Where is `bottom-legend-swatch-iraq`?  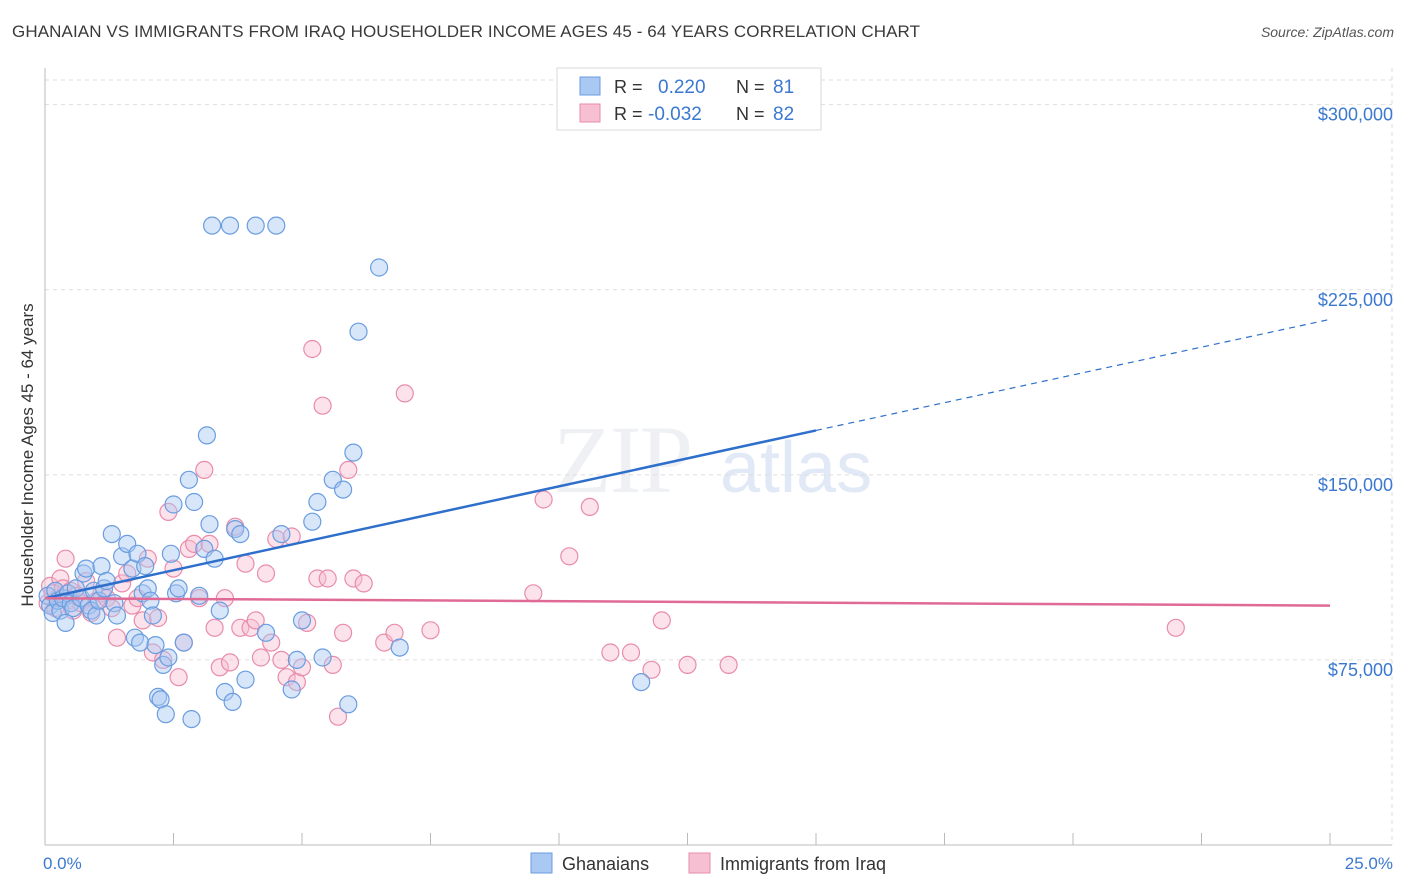 bottom-legend-swatch-iraq is located at coordinates (699, 863).